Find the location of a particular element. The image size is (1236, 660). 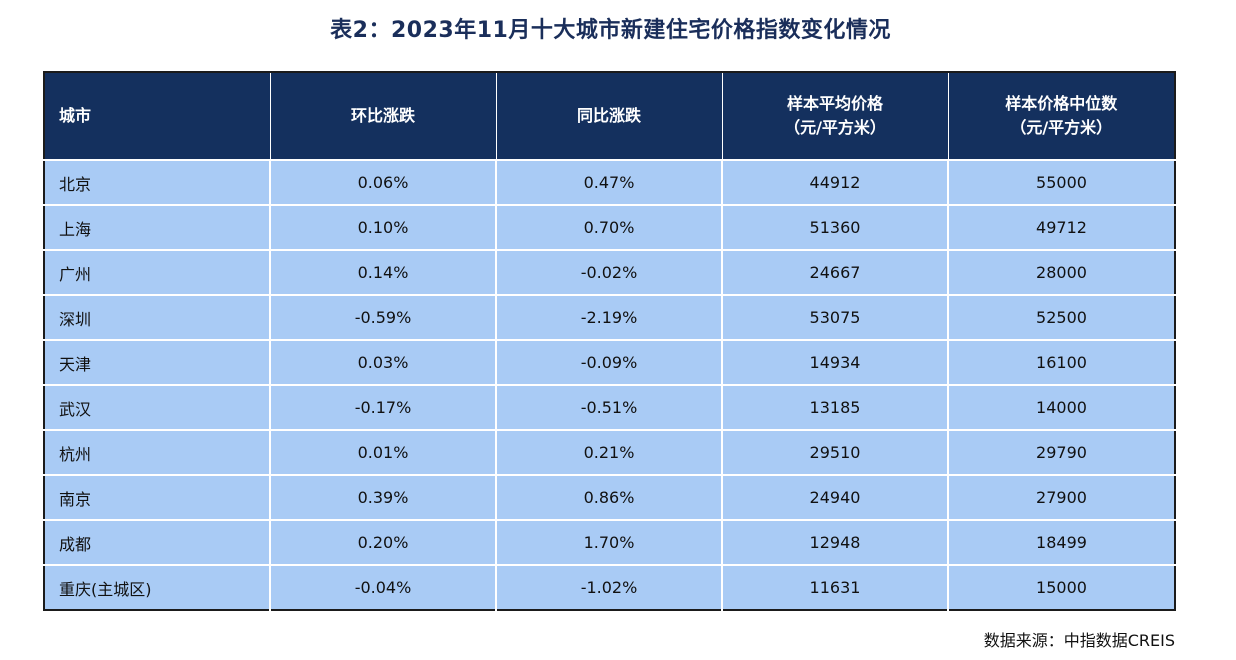

cell-median-price: 49712 is located at coordinates (1061, 227).